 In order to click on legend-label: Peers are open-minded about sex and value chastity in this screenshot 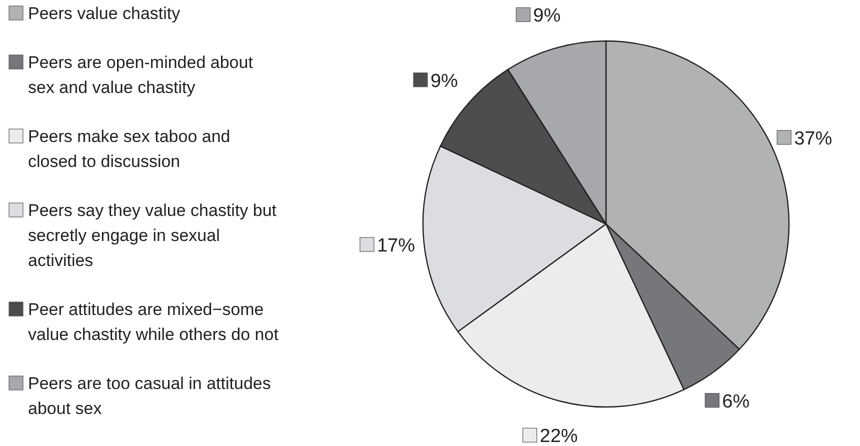, I will do `click(141, 75)`.